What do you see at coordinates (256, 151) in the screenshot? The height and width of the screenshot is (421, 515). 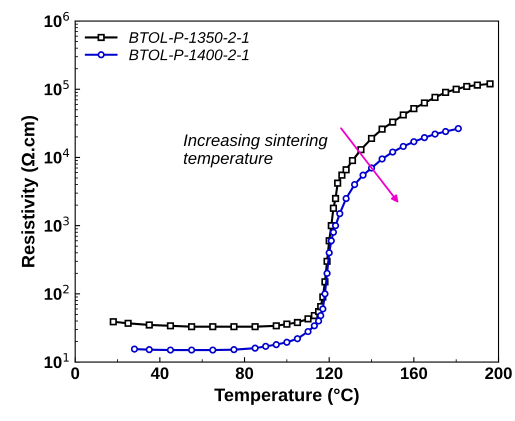 I see `annotation: Increasing sintering temperature` at bounding box center [256, 151].